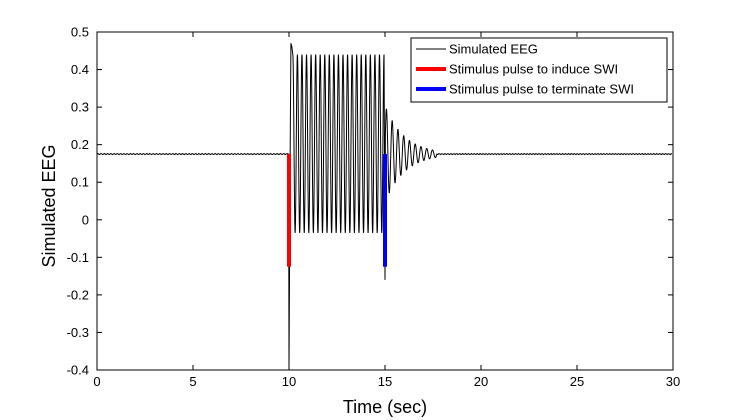  Describe the element at coordinates (541, 89) in the screenshot. I see `legend-label-terminate: Stimulus pulse to terminate SWI` at that location.